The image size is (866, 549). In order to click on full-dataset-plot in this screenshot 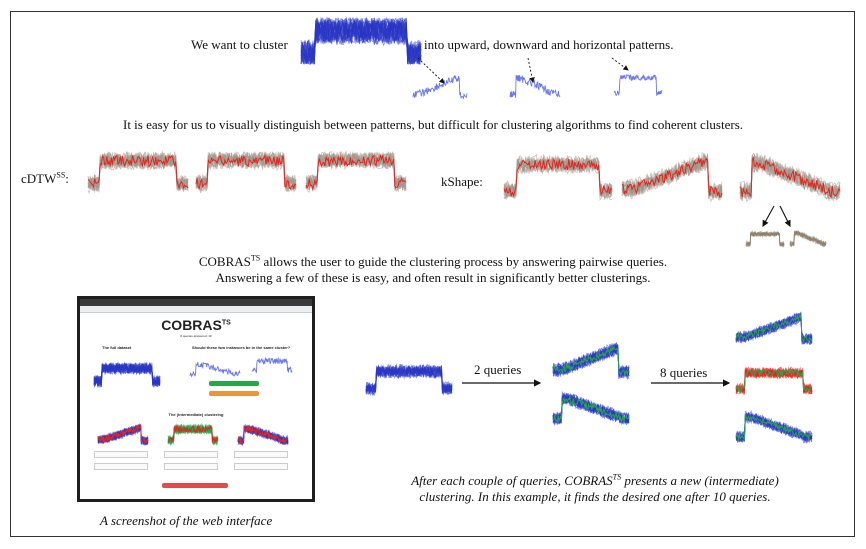, I will do `click(361, 41)`.